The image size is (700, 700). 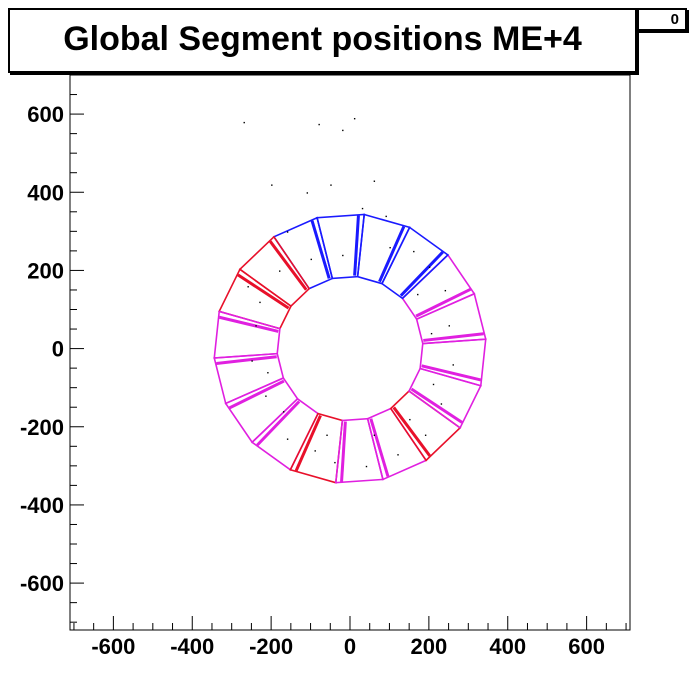 What do you see at coordinates (113, 646) in the screenshot?
I see `x-tick-label: -600` at bounding box center [113, 646].